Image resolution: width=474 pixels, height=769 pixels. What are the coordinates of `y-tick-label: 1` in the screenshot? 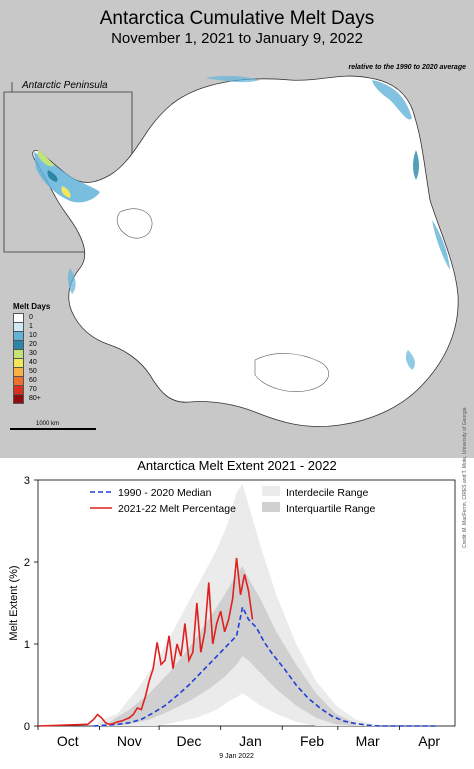 It's located at (27, 645).